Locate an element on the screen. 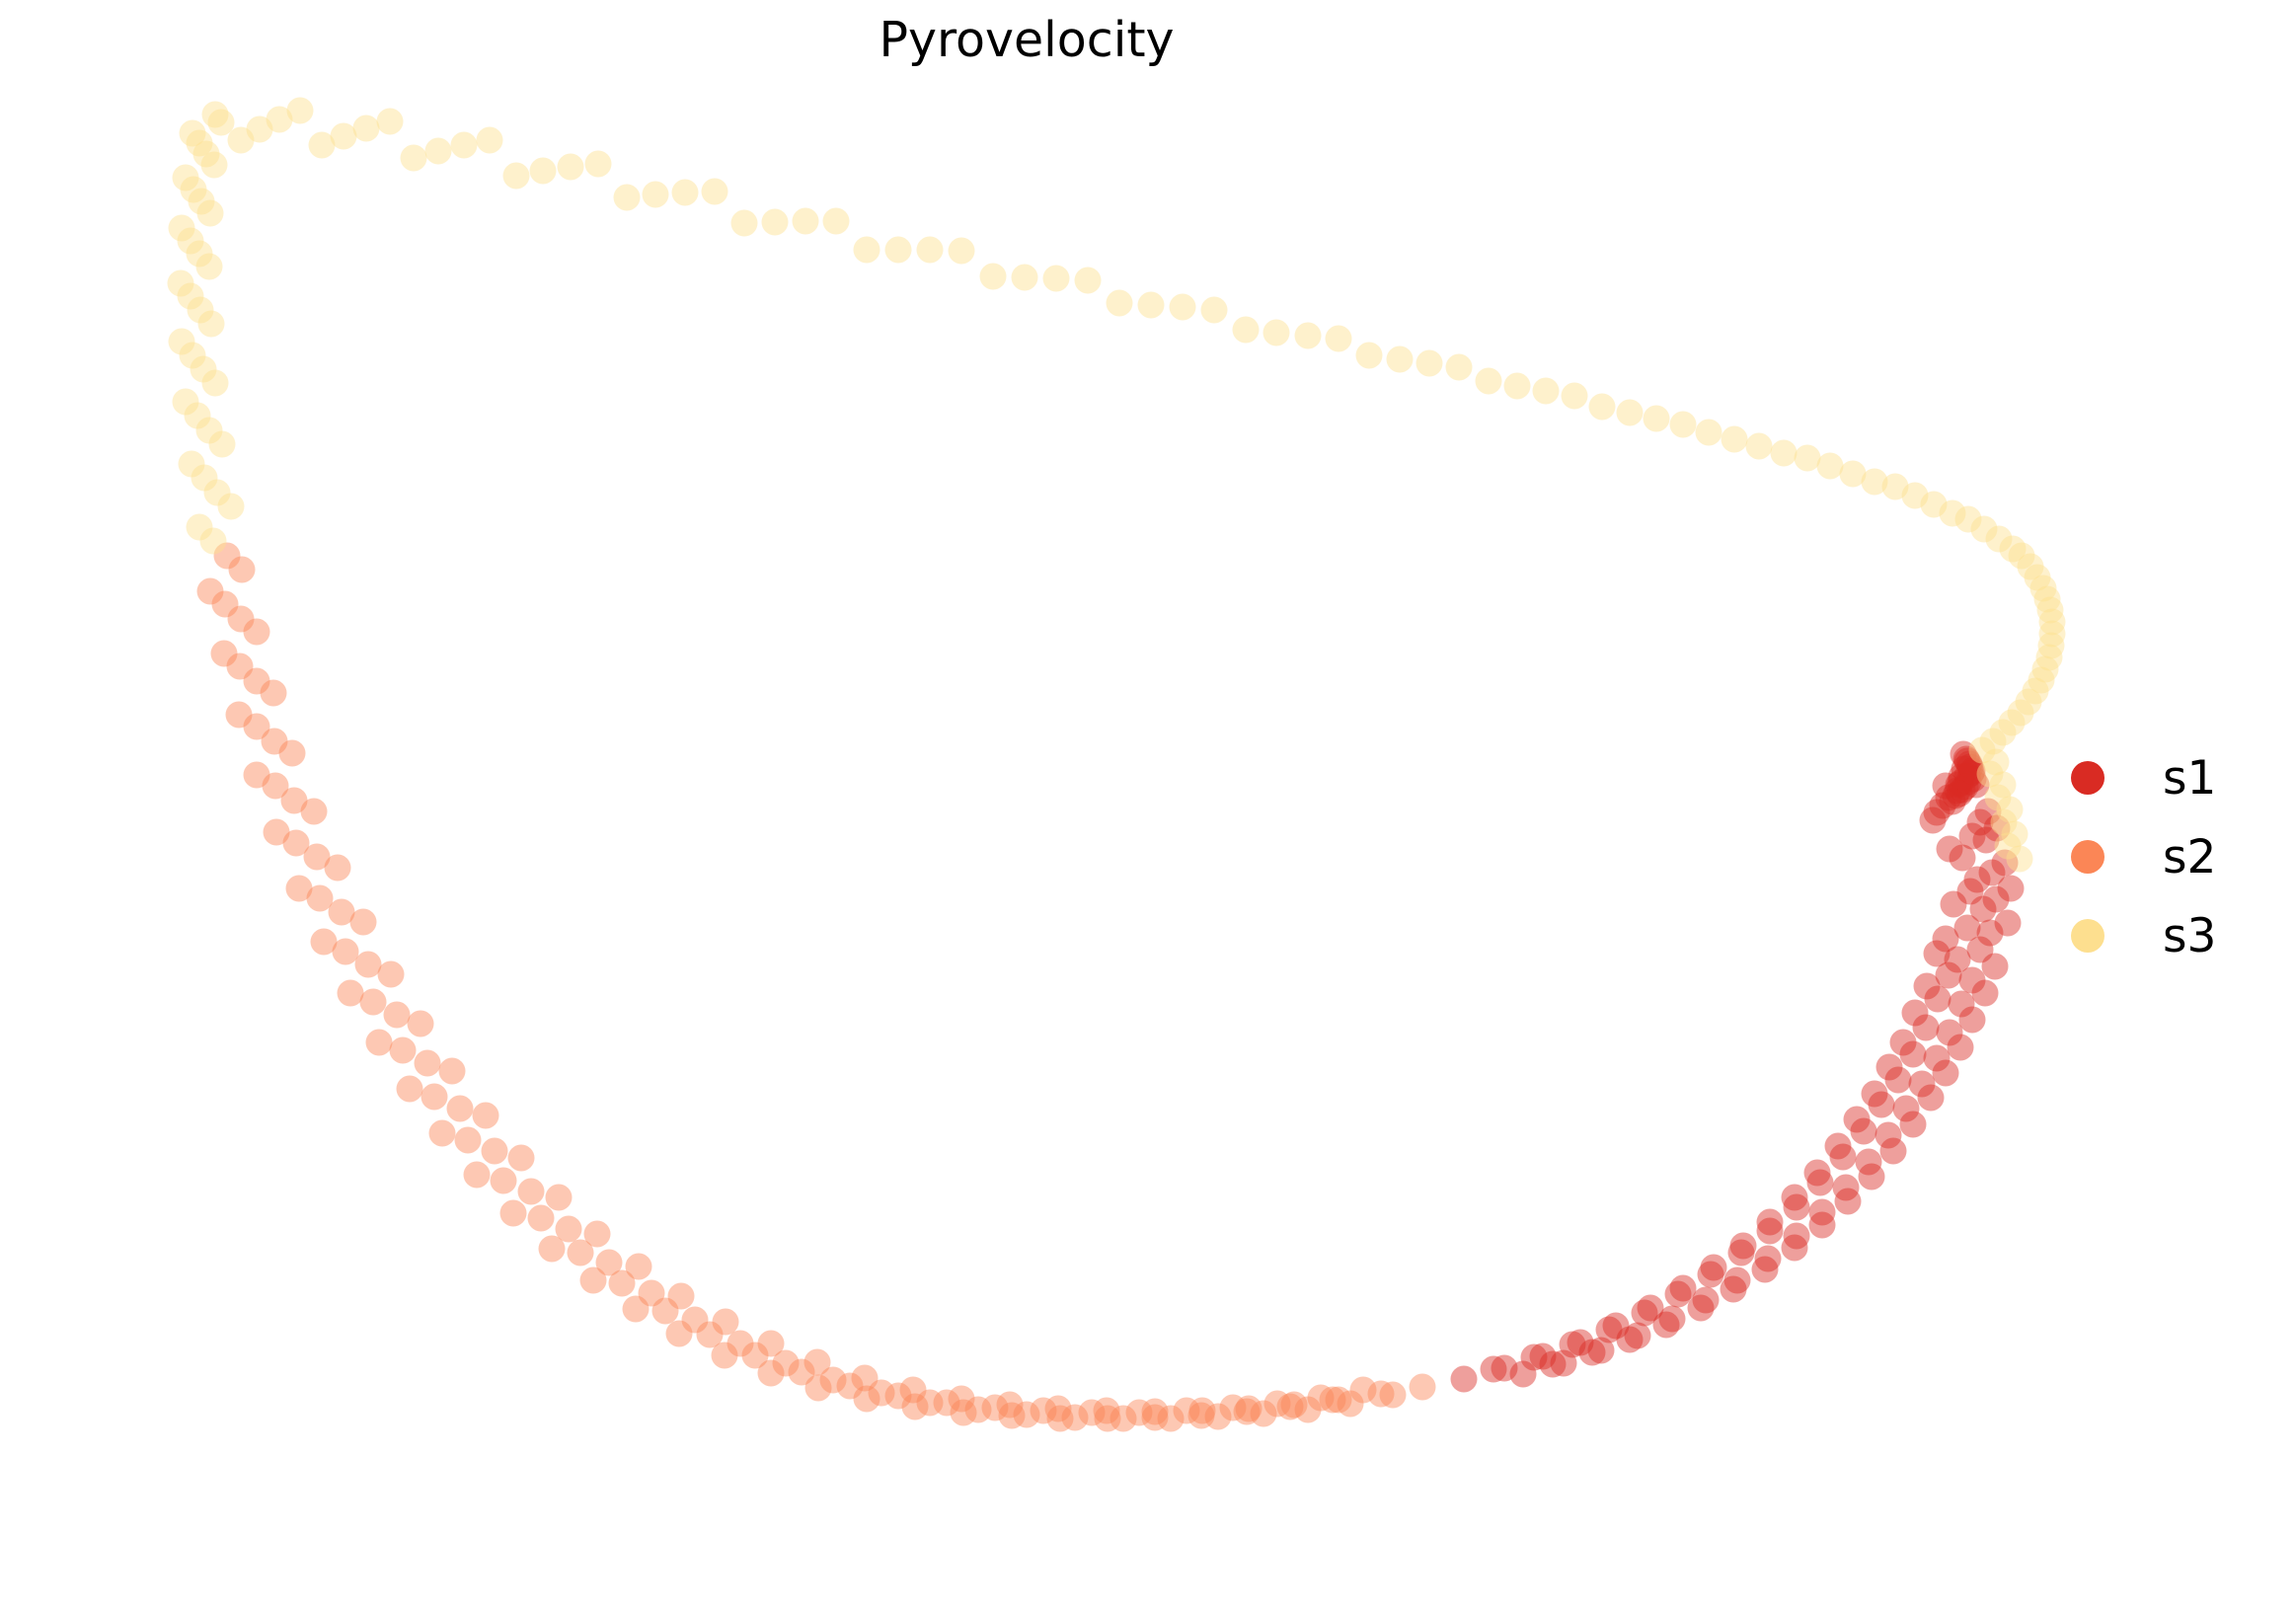 The image size is (2296, 1612). legend-item-s2: s2 is located at coordinates (2174, 857).